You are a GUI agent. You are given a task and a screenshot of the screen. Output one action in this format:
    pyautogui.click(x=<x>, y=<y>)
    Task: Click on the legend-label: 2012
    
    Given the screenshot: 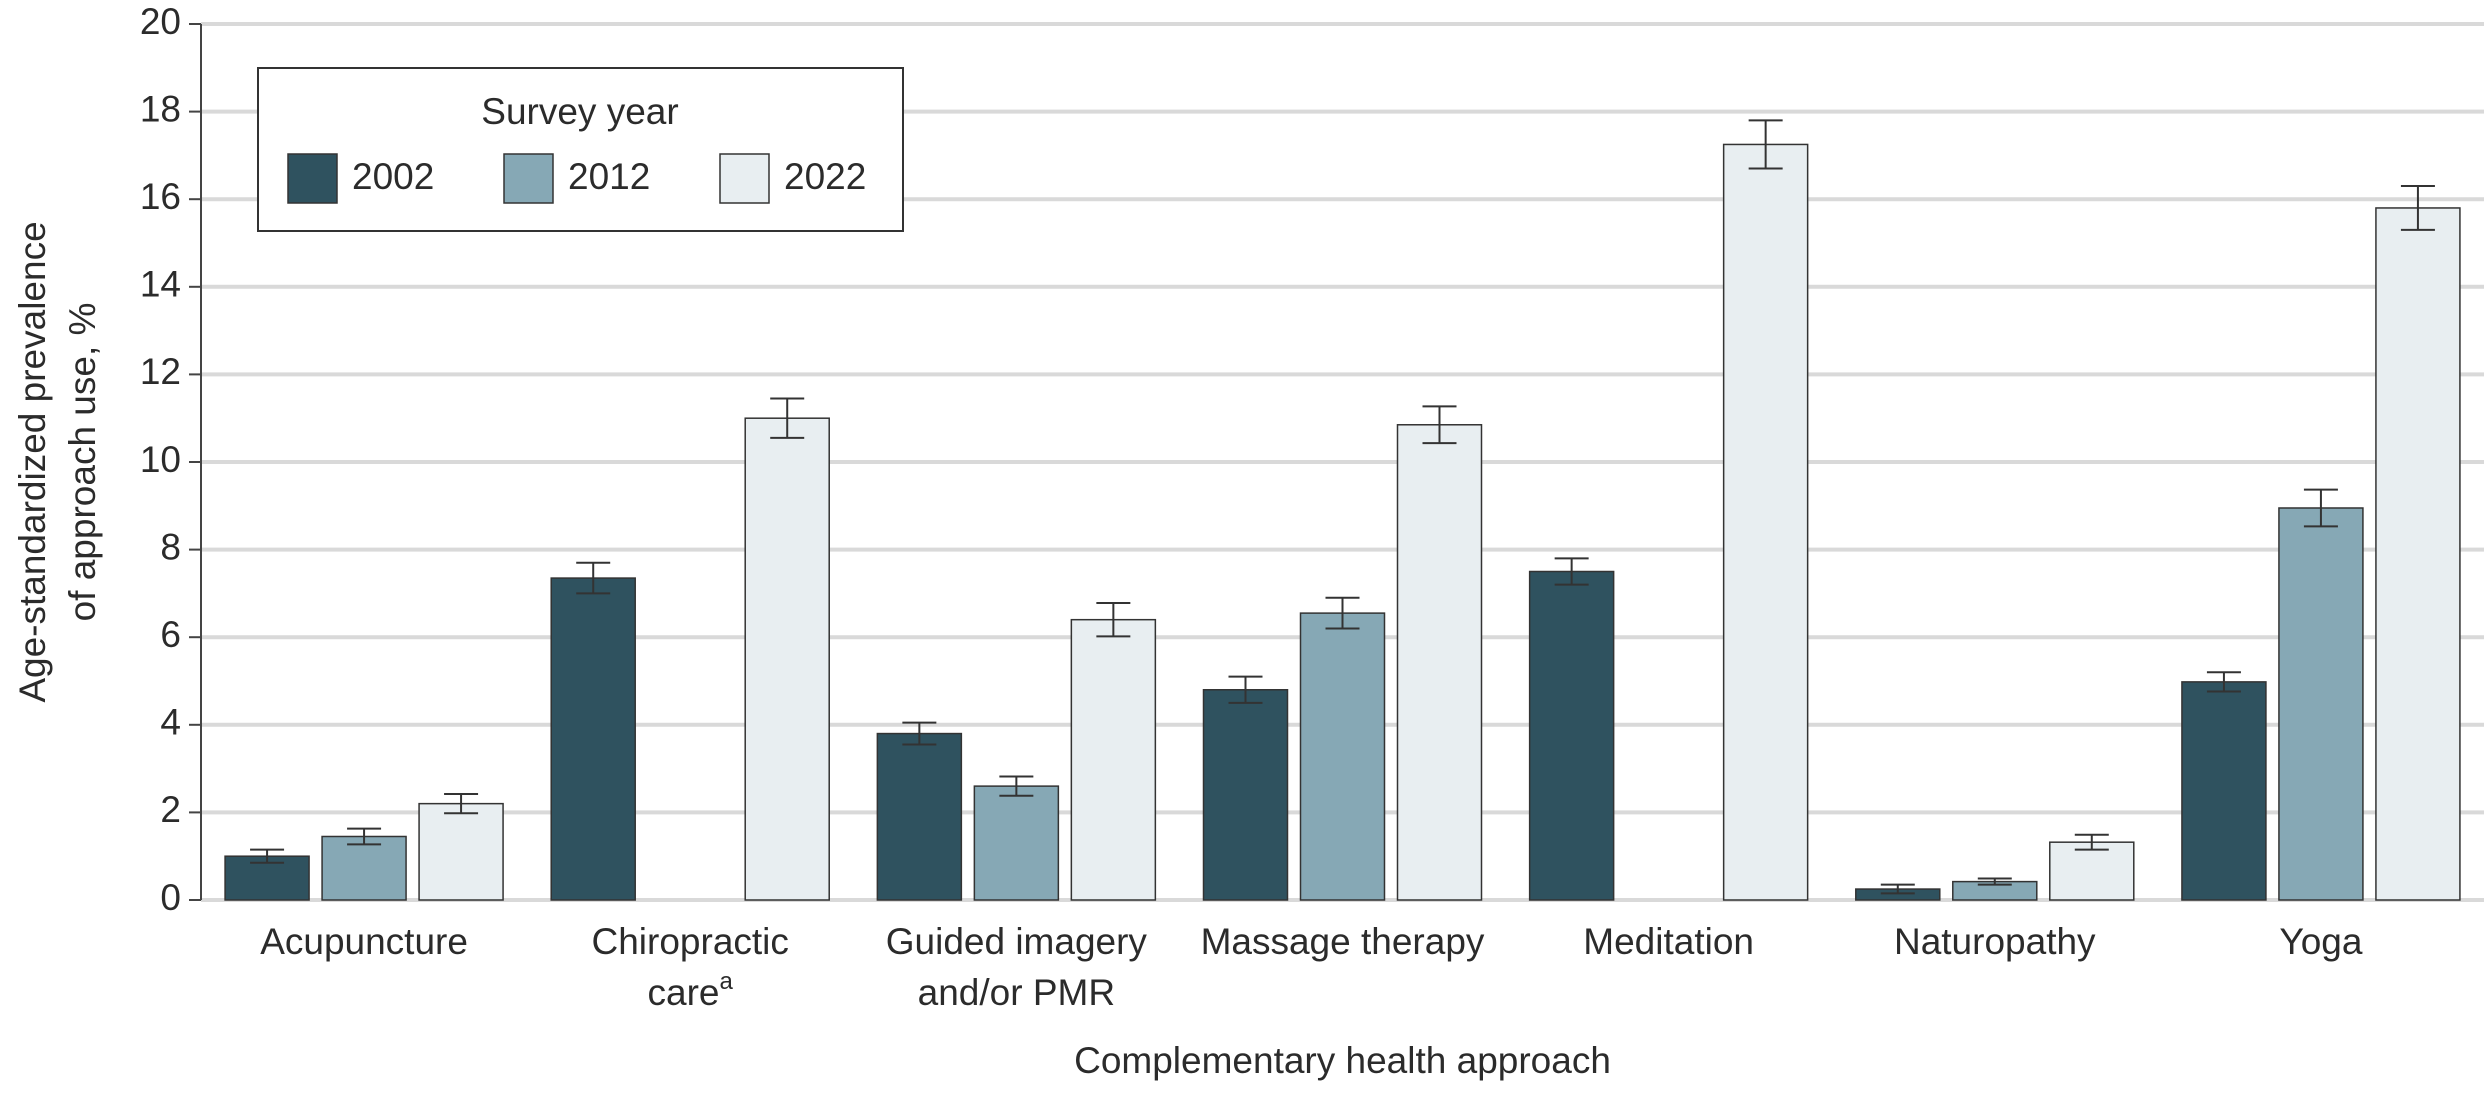 What is the action you would take?
    pyautogui.click(x=609, y=176)
    